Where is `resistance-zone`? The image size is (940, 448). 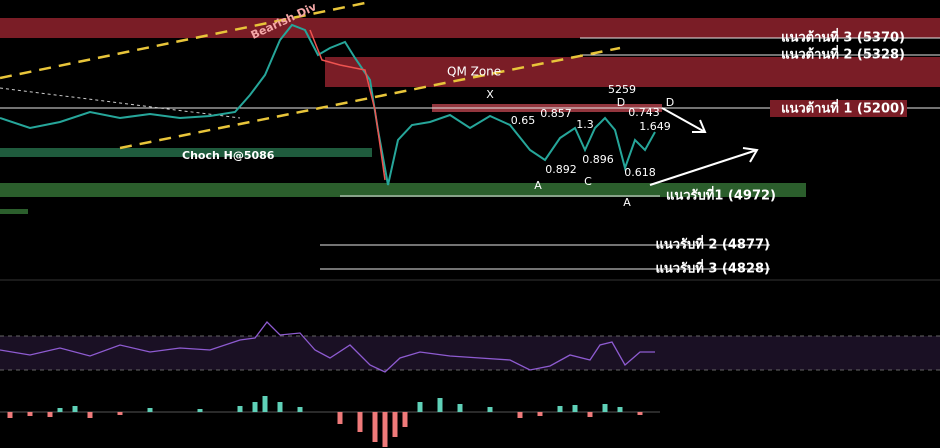
resistance-zone is located at coordinates (470, 28).